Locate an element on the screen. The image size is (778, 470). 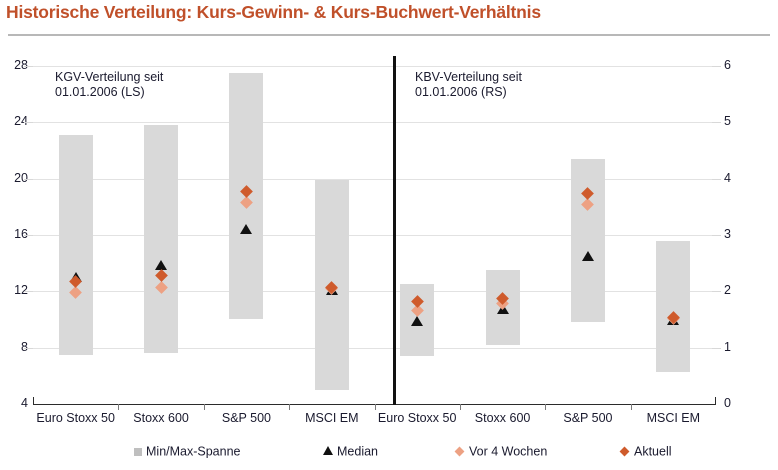
y-axis-right-tick-label: 2 is located at coordinates (727, 290).